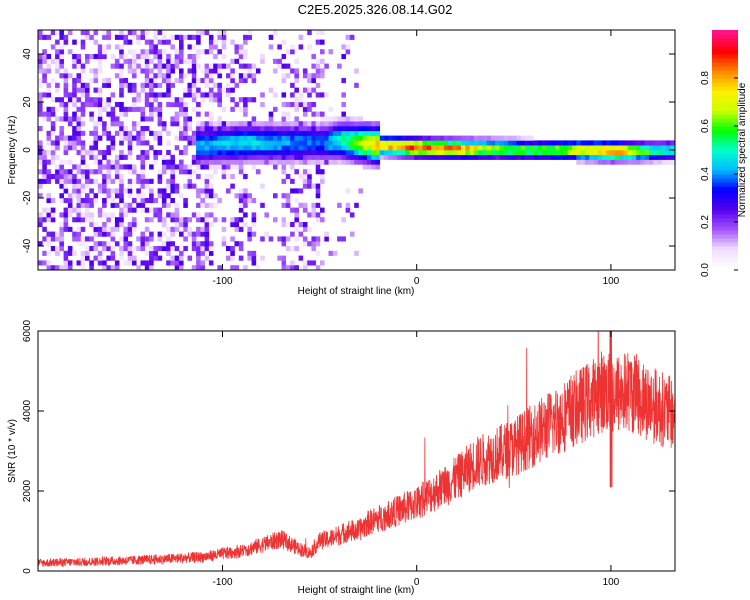 The image size is (750, 600). What do you see at coordinates (27, 197) in the screenshot?
I see `y-tick-label: -20` at bounding box center [27, 197].